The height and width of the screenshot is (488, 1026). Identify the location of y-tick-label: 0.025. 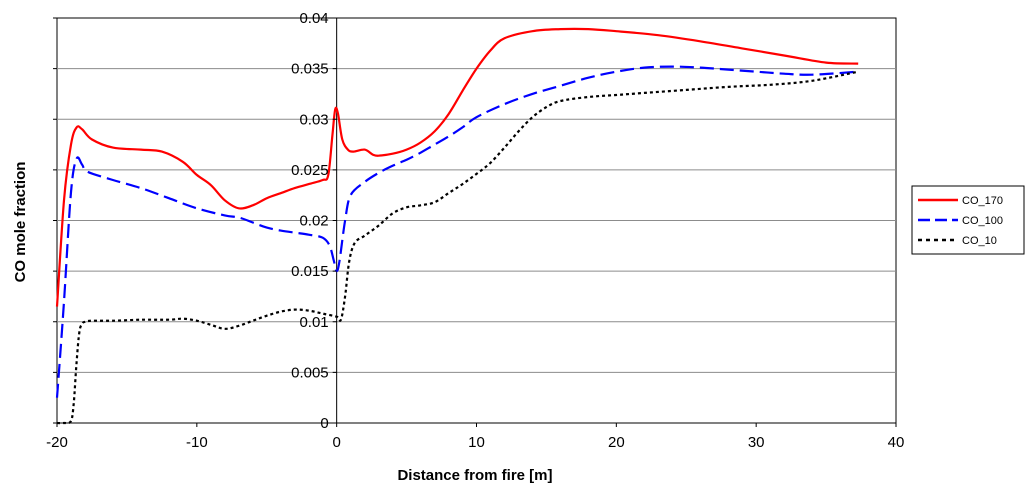
(310, 170).